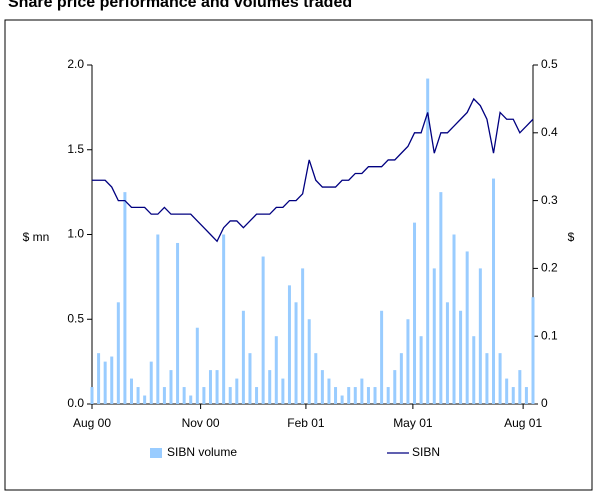 This screenshot has height=495, width=598. What do you see at coordinates (549, 132) in the screenshot?
I see `y2-tick-label: 0.4` at bounding box center [549, 132].